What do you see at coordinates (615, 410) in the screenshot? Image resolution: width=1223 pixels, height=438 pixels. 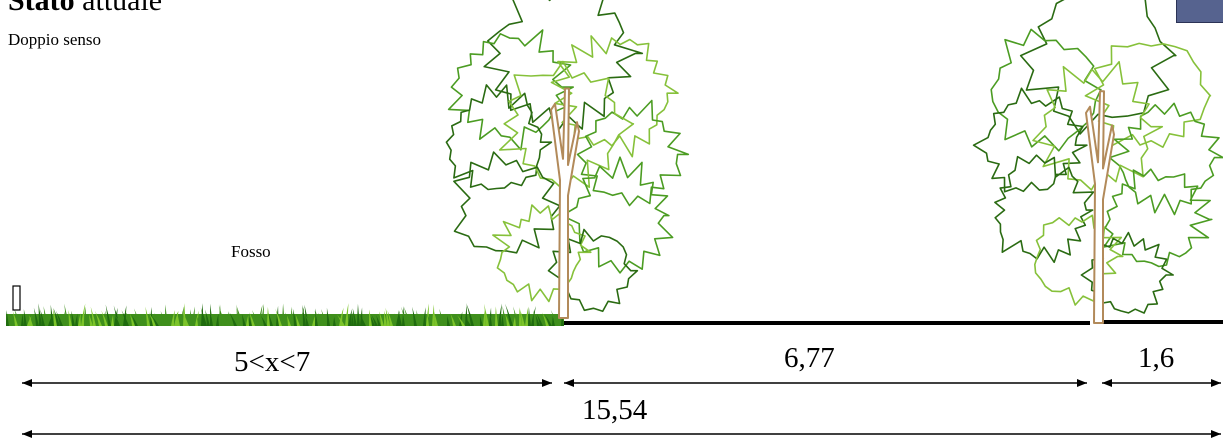 I see `dimension-total-width: 15,54` at bounding box center [615, 410].